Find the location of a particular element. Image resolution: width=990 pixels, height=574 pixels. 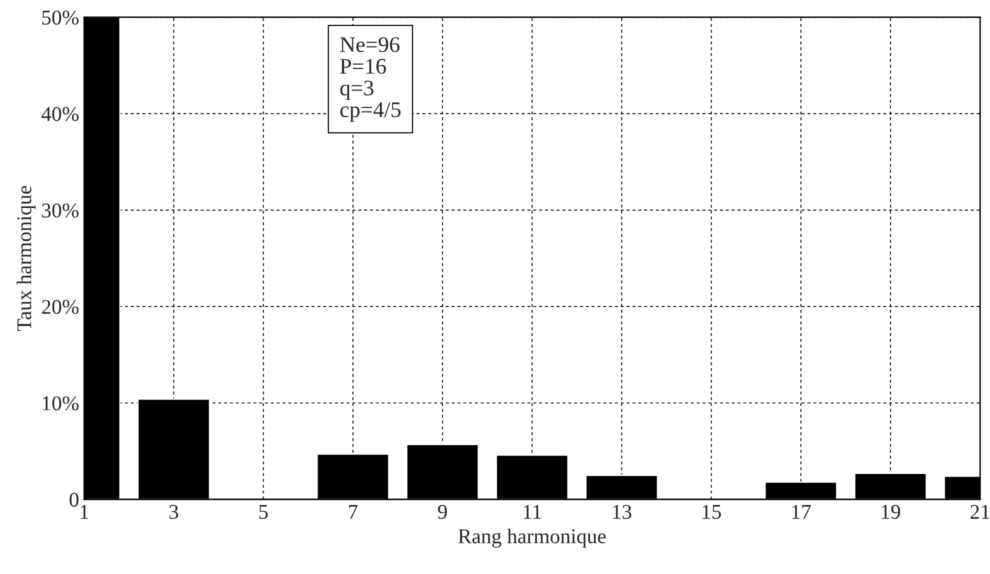

y-tick-label: 30% is located at coordinates (60, 210).